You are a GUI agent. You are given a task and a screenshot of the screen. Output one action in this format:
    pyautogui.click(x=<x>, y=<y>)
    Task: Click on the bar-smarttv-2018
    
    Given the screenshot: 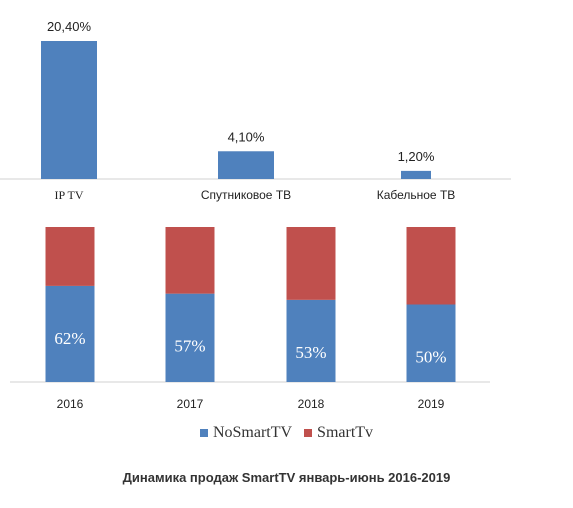 What is the action you would take?
    pyautogui.click(x=311, y=263)
    